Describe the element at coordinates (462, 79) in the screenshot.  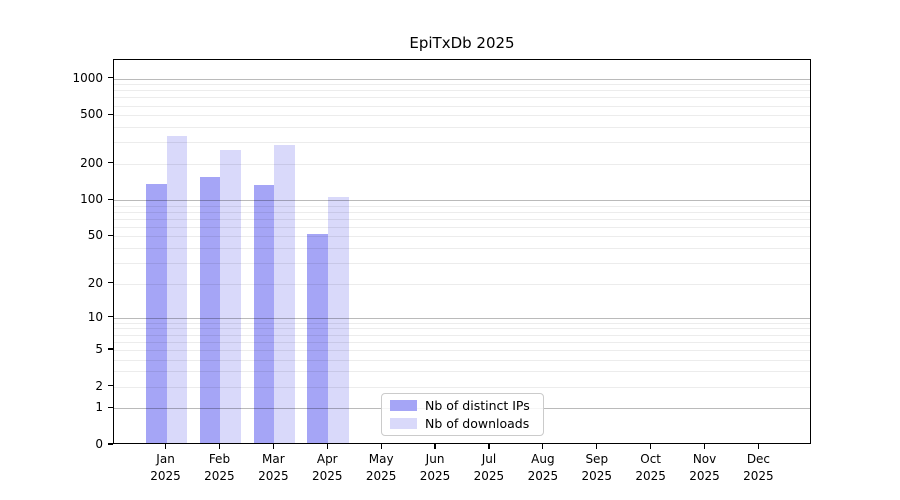
I see `major-gridline` at that location.